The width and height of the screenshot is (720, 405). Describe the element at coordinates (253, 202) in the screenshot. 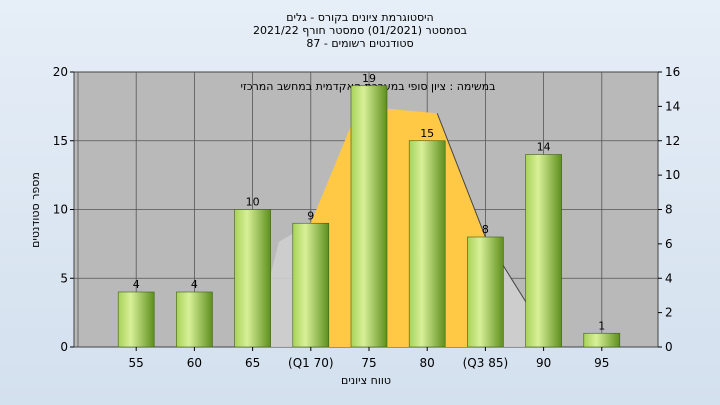

I see `bar-value-label: 10` at that location.